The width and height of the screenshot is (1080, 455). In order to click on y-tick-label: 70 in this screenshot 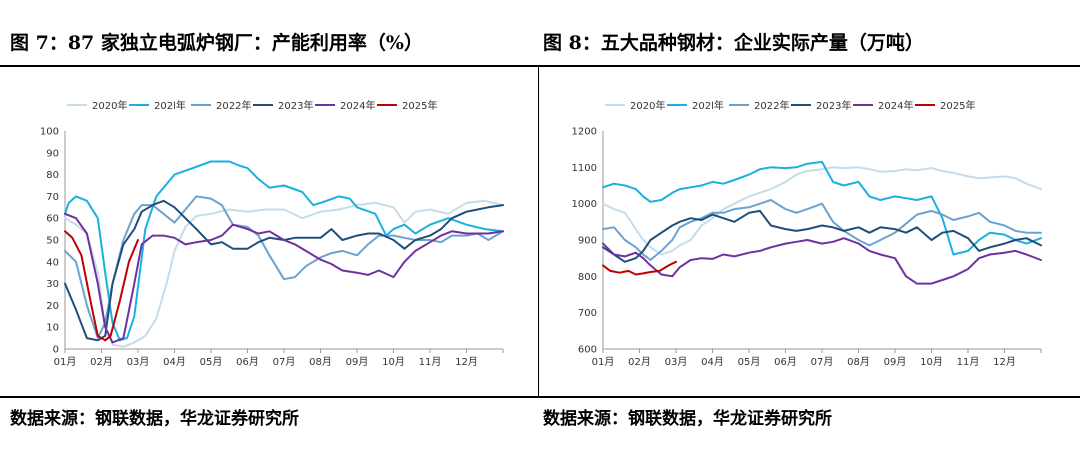, I will do `click(52, 197)`.